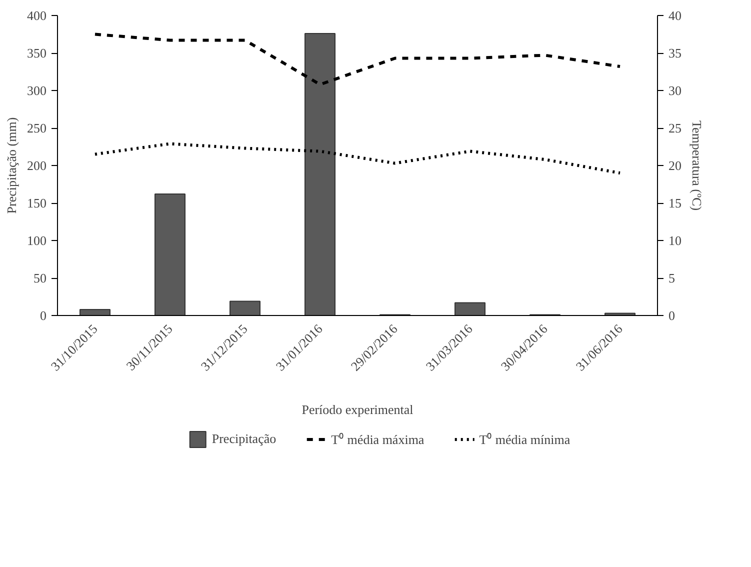  I want to click on y2-tick-label: 10, so click(675, 240).